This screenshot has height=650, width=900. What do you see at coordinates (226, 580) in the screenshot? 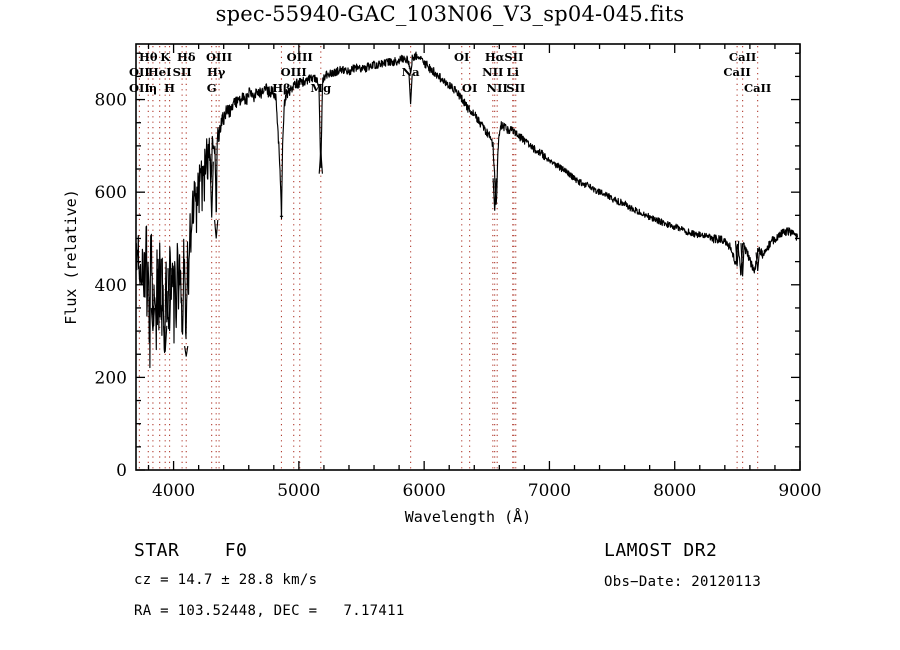
I see `redshift-text: cz = 14.7 ± 28.8 km/s` at bounding box center [226, 580].